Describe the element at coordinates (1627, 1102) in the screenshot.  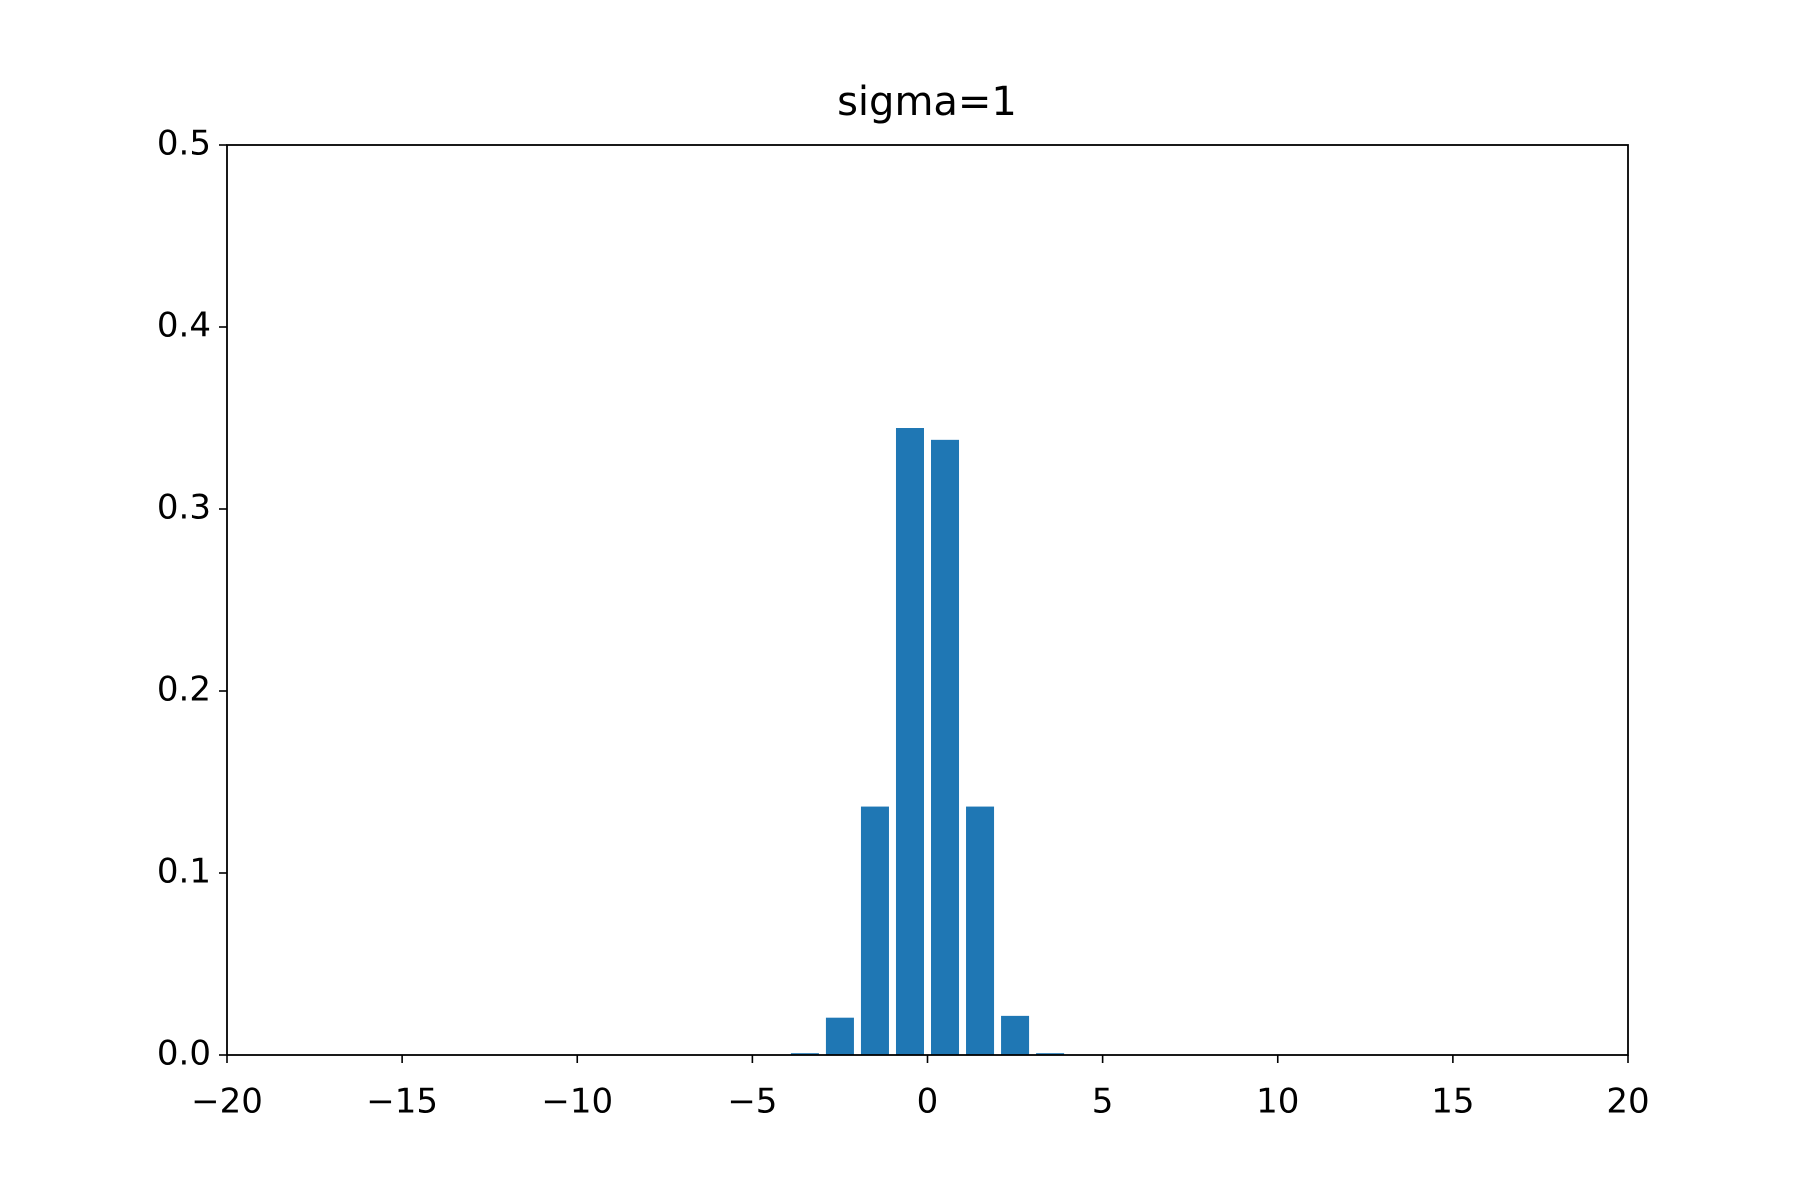
I see `x-tick-label: 20` at that location.